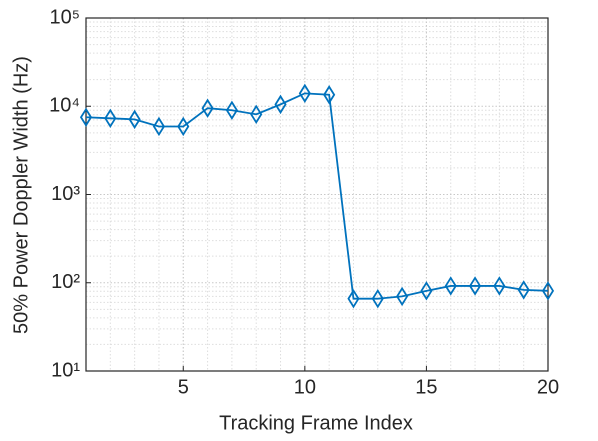  I want to click on y-tick-label: 10², so click(65, 282).